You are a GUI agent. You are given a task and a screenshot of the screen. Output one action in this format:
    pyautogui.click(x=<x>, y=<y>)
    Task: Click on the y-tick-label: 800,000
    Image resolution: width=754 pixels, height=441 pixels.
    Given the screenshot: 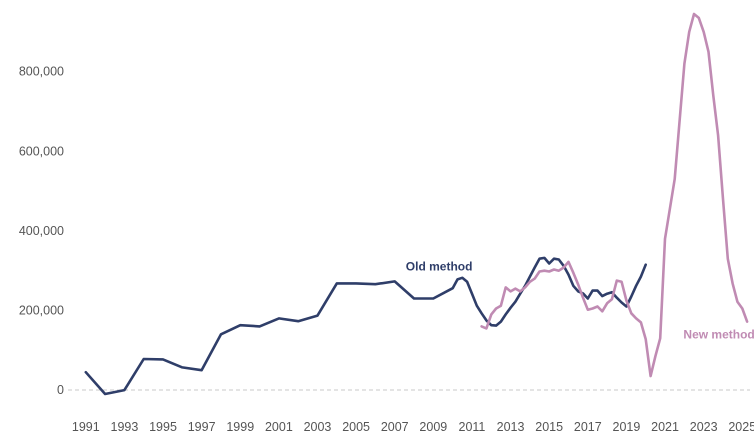 What is the action you would take?
    pyautogui.click(x=41, y=72)
    